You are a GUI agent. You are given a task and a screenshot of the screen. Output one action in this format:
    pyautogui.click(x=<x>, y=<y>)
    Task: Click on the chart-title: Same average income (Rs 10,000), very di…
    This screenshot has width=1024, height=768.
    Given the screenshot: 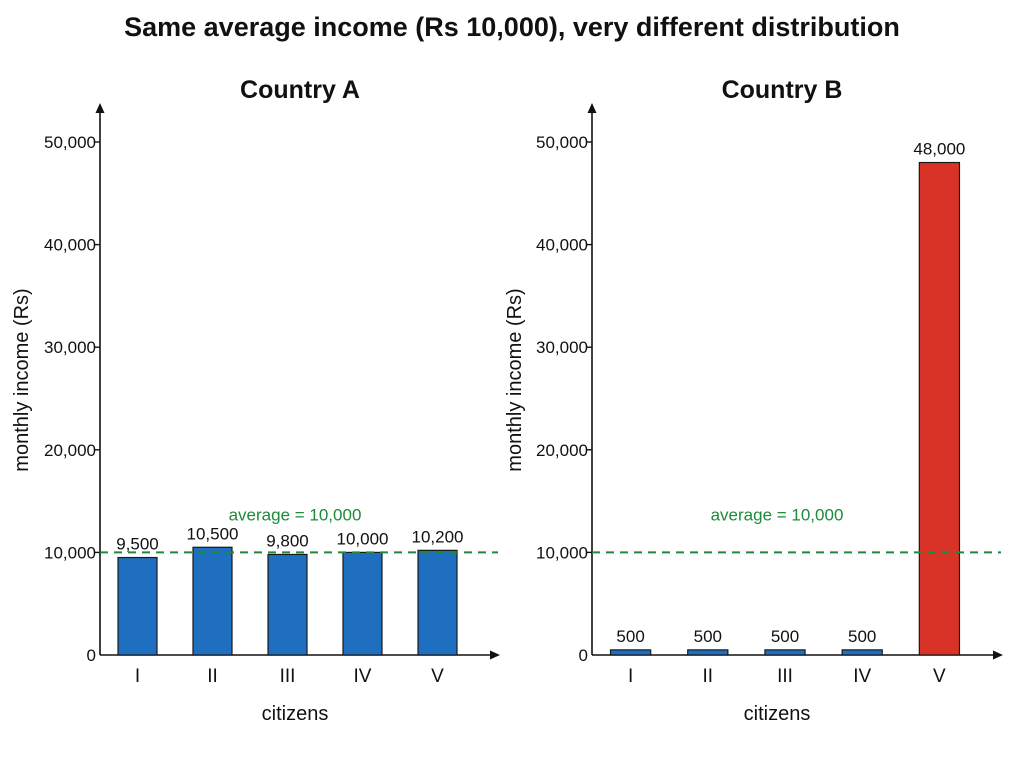 What is the action you would take?
    pyautogui.click(x=512, y=27)
    